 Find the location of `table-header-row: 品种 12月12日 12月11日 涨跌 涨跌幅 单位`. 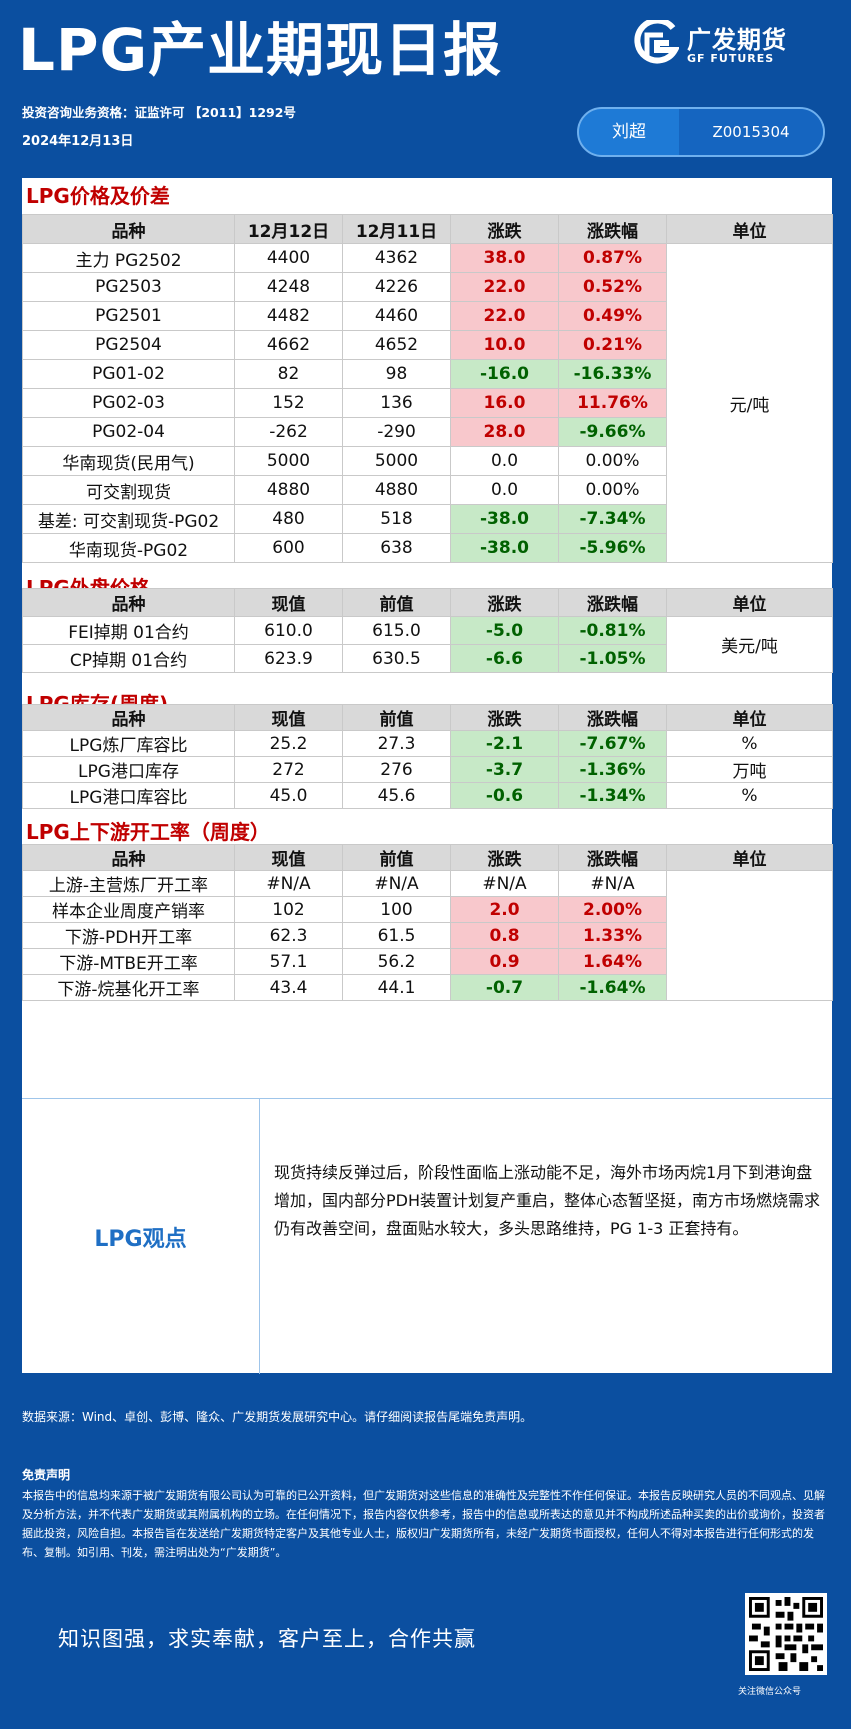

table-header-row: 品种 12月12日 12月11日 涨跌 涨跌幅 单位 is located at coordinates (427, 229).